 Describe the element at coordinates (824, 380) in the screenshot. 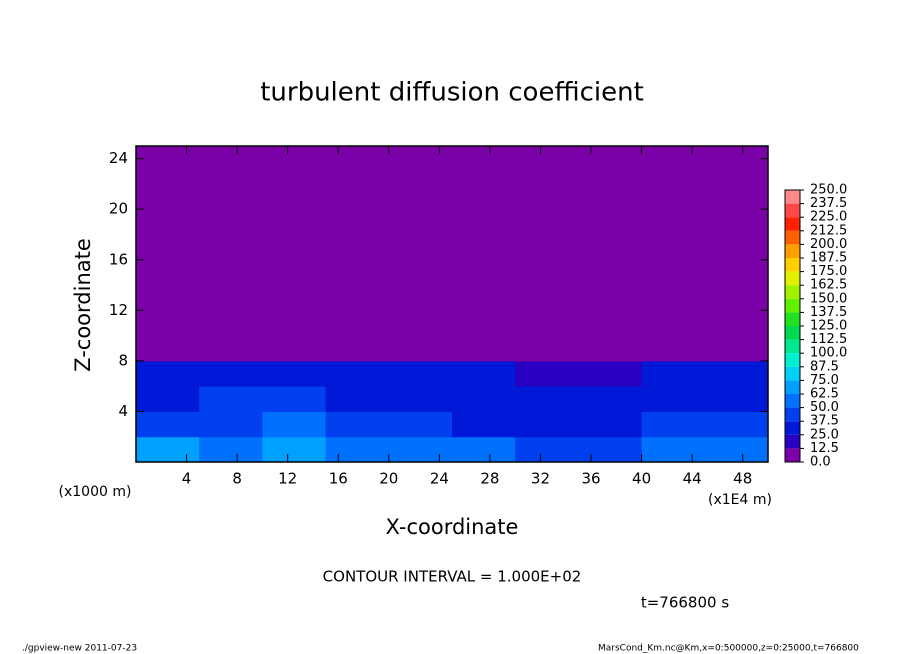

I see `colorbar-label: 75.0` at that location.